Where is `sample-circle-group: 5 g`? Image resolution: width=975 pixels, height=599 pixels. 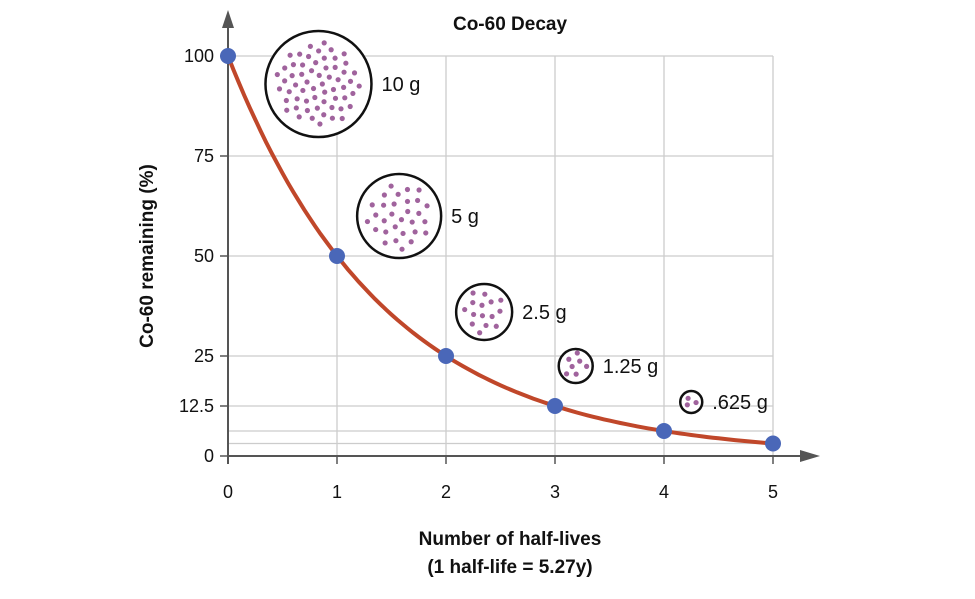
sample-circle-group: 5 g is located at coordinates (417, 216).